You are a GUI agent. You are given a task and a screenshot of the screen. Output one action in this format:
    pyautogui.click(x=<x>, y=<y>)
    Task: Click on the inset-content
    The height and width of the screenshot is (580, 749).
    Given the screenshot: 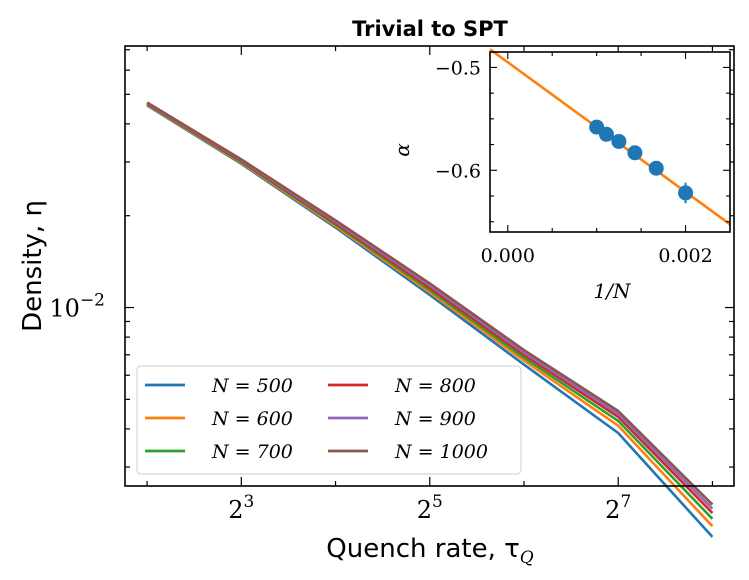 What is the action you would take?
    pyautogui.click(x=610, y=137)
    